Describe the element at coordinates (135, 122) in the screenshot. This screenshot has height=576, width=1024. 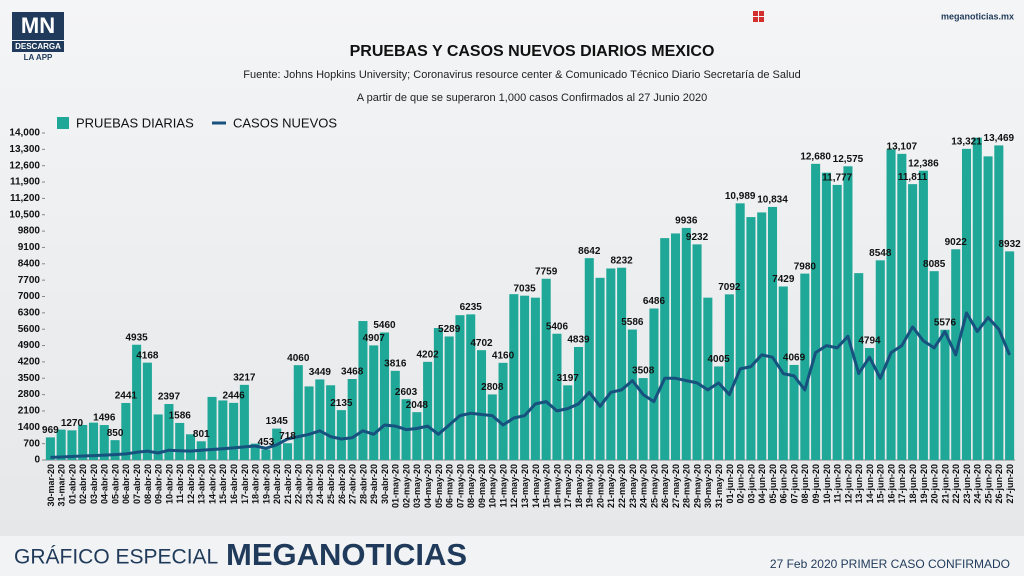
I see `legend-label: PRUEBAS DIARIAS` at that location.